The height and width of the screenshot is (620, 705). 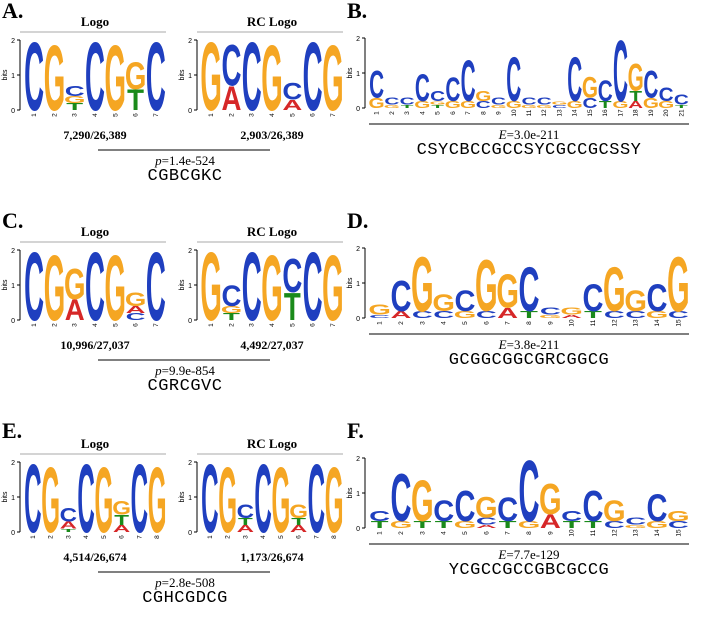 What do you see at coordinates (499, 113) in the screenshot?
I see `x-tick-label: 9` at bounding box center [499, 113].